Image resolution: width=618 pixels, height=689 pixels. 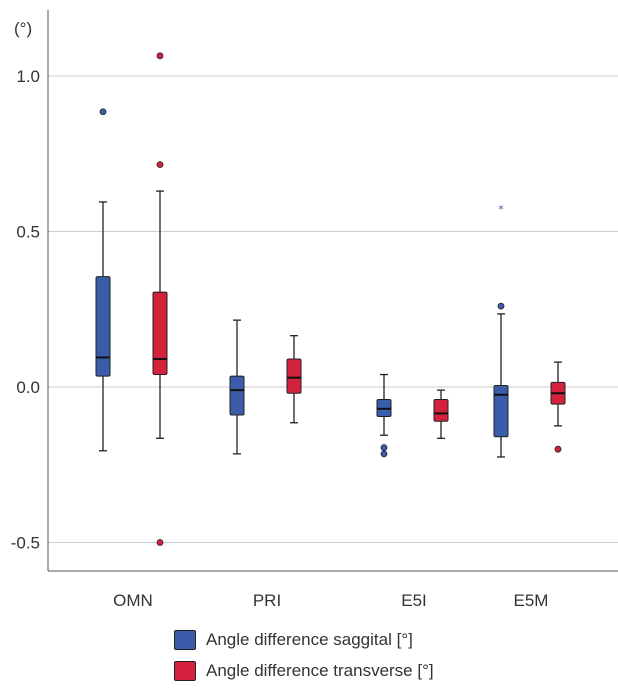 What do you see at coordinates (501, 209) in the screenshot?
I see `extreme-point: *` at bounding box center [501, 209].